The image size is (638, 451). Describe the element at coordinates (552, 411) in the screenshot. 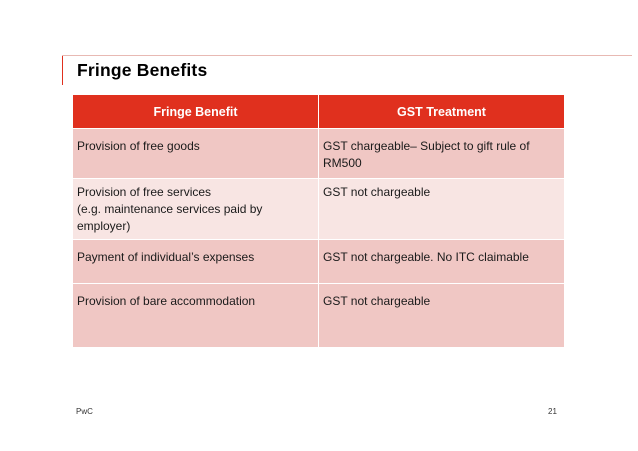

I see `page-number: 21` at that location.